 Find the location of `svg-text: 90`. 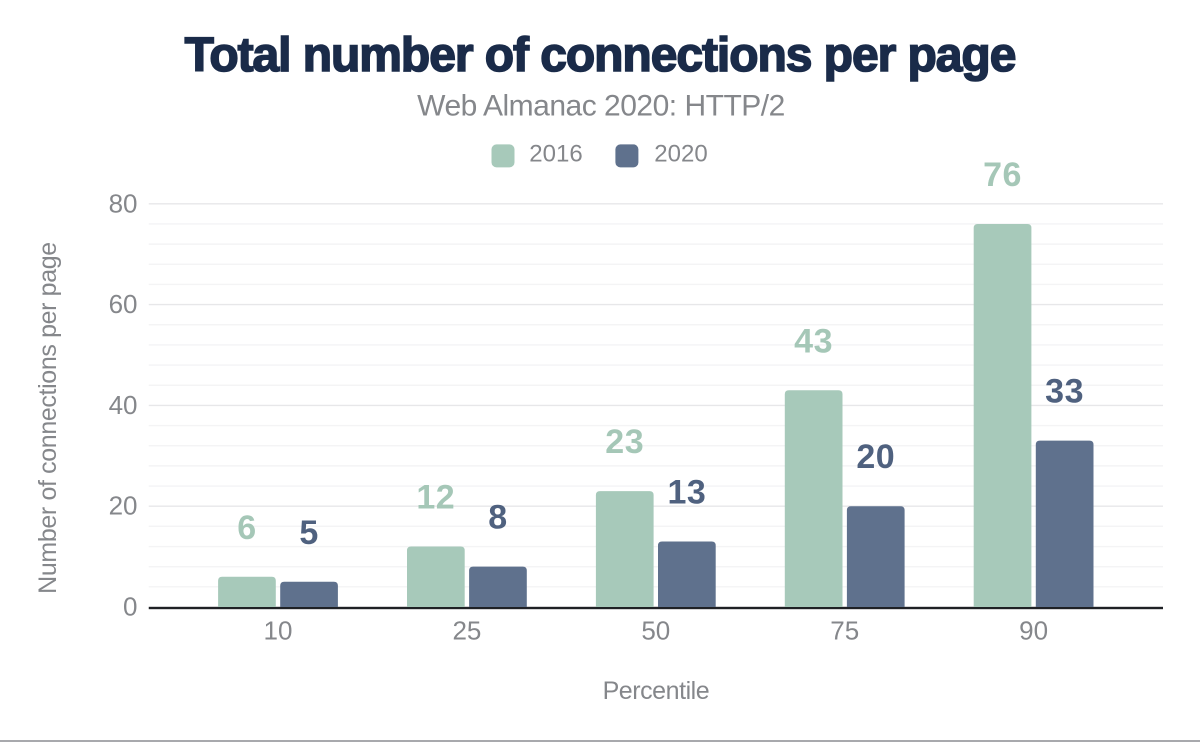

svg-text: 90 is located at coordinates (1033, 631).